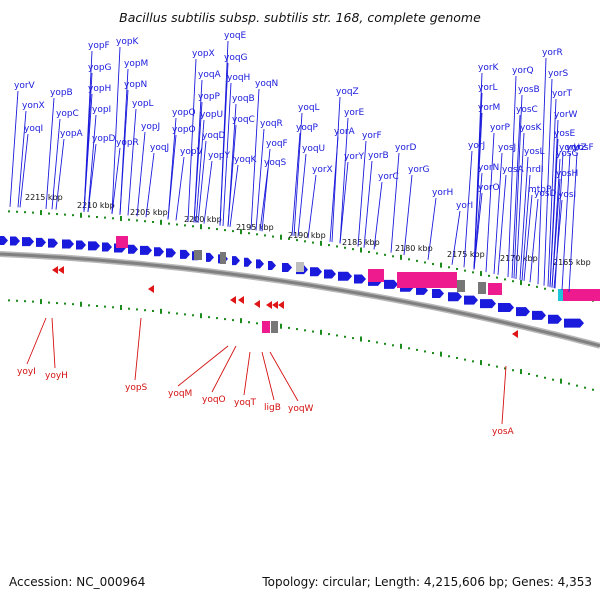 Image resolution: width=600 pixels, height=600 pixels. Describe the element at coordinates (271, 124) in the screenshot. I see `forward-gene-label: yoqR` at that location.